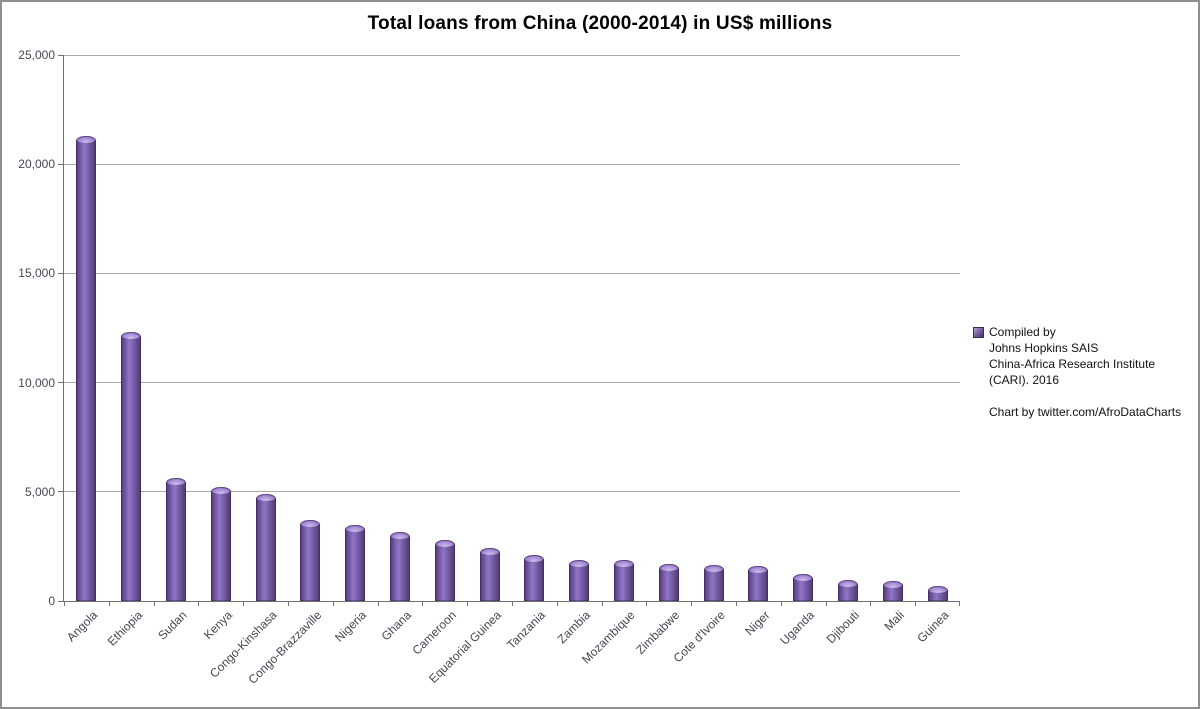  I want to click on x-label-text: Ghana, so click(396, 626).